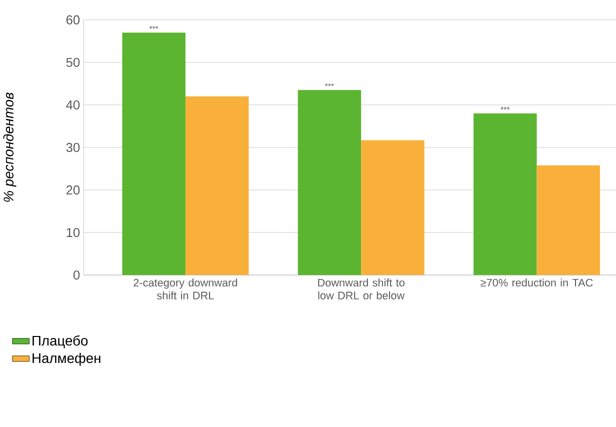 The height and width of the screenshot is (427, 616). I want to click on y-axis-title: % респондентов, so click(9, 147).